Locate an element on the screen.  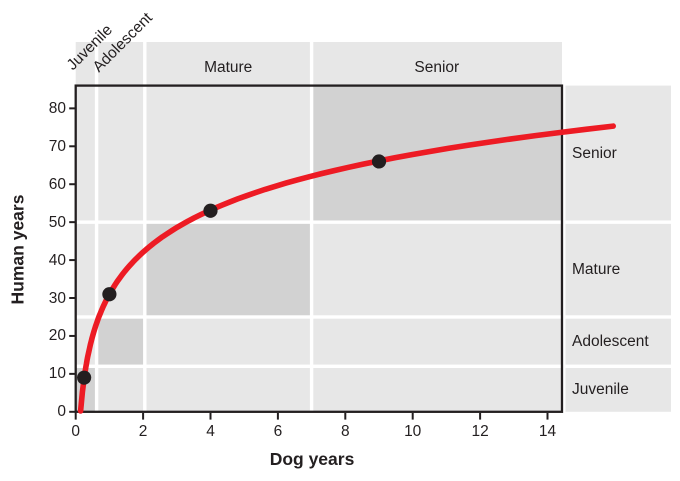
stage-cell-adolescent-adolescent is located at coordinates (121, 341).